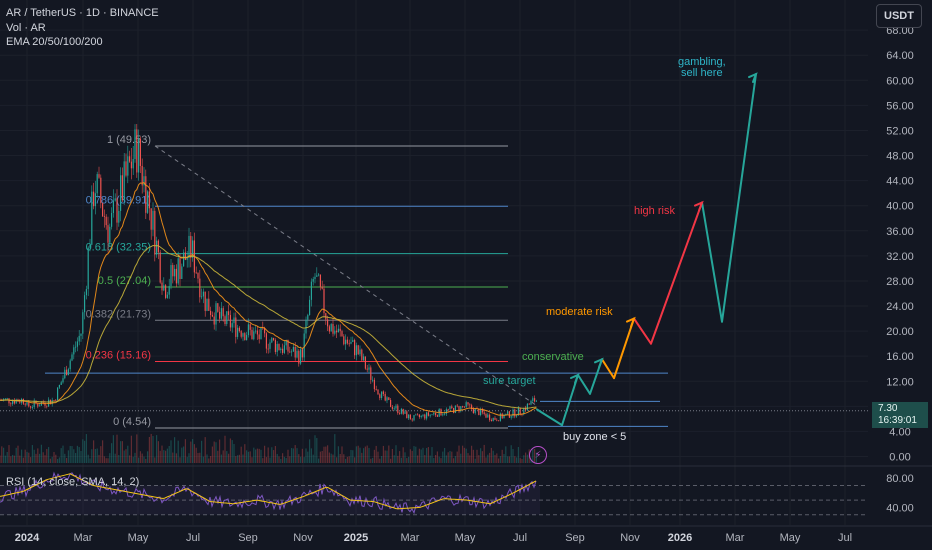 This screenshot has height=550, width=932. What do you see at coordinates (268, 448) in the screenshot?
I see `volume-bars` at bounding box center [268, 448].